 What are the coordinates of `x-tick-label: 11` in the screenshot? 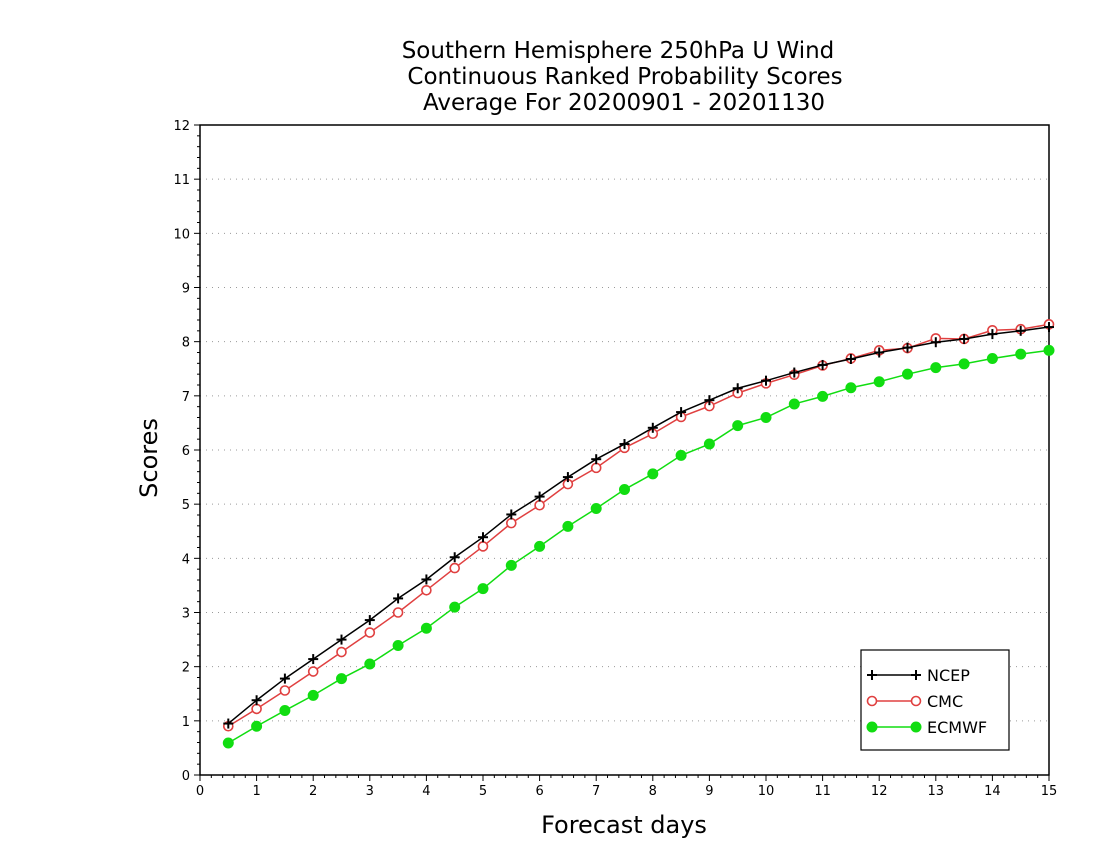 It's located at (822, 791).